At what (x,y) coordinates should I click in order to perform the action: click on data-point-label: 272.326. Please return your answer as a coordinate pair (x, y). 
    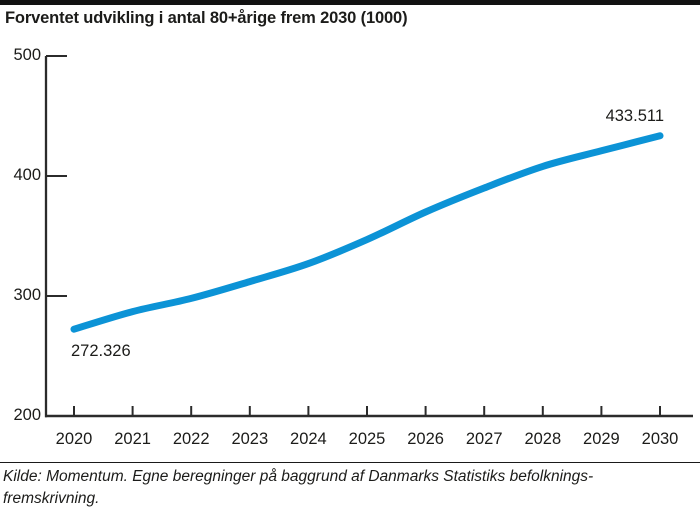
    Looking at the image, I should click on (101, 351).